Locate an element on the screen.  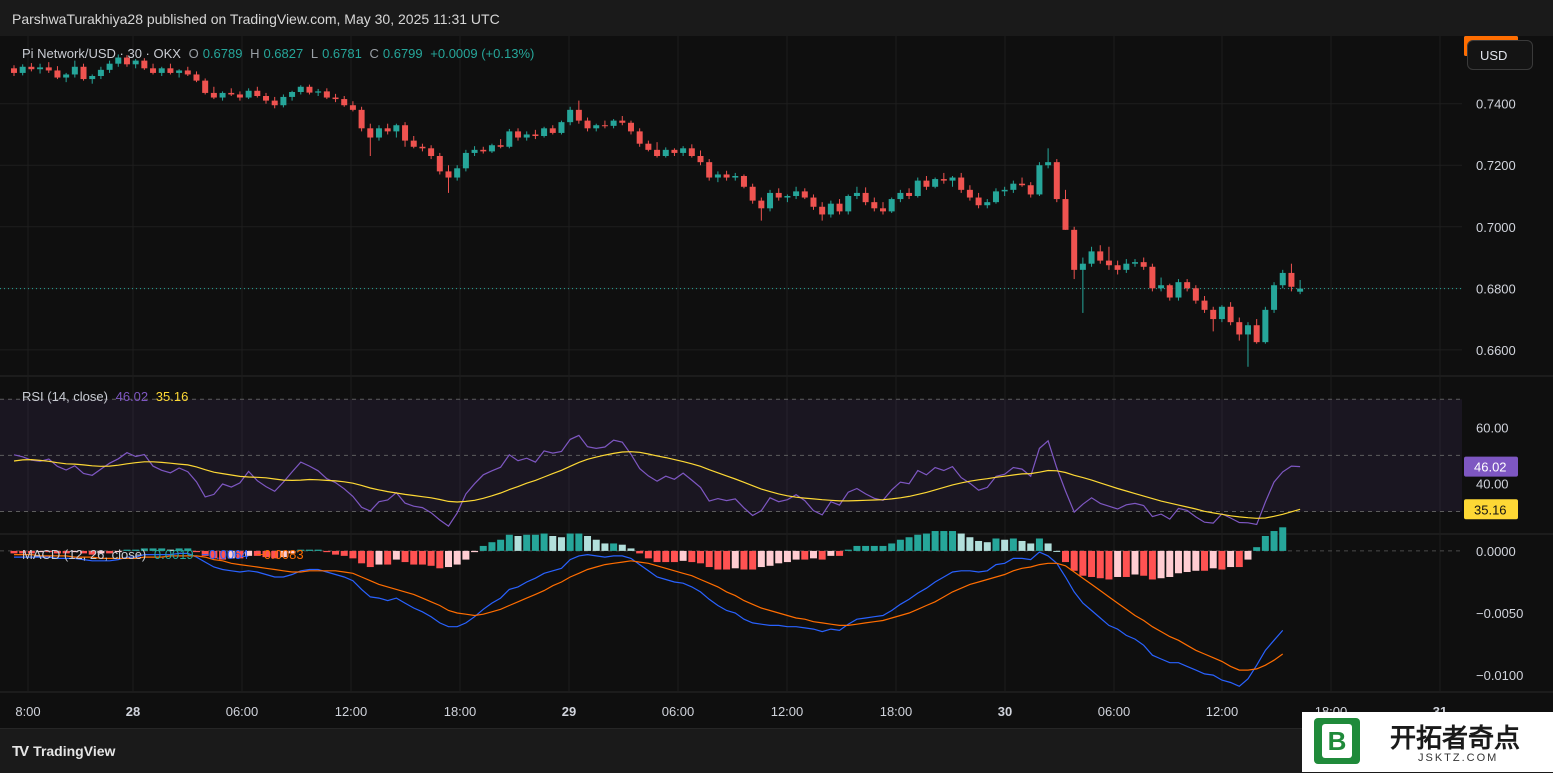
close-value: 0.6799 is located at coordinates (402, 53).